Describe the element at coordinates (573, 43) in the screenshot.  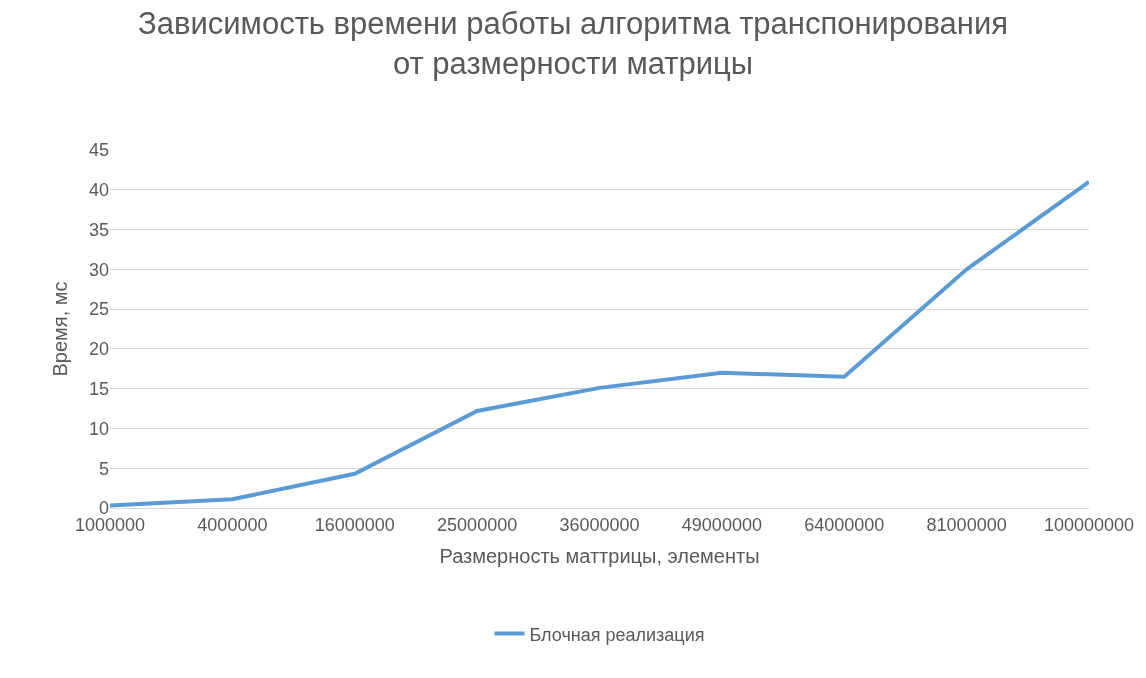
I see `chart-title: Зависимость времени работы алгоритма транспонирования от размерности матрицы` at that location.